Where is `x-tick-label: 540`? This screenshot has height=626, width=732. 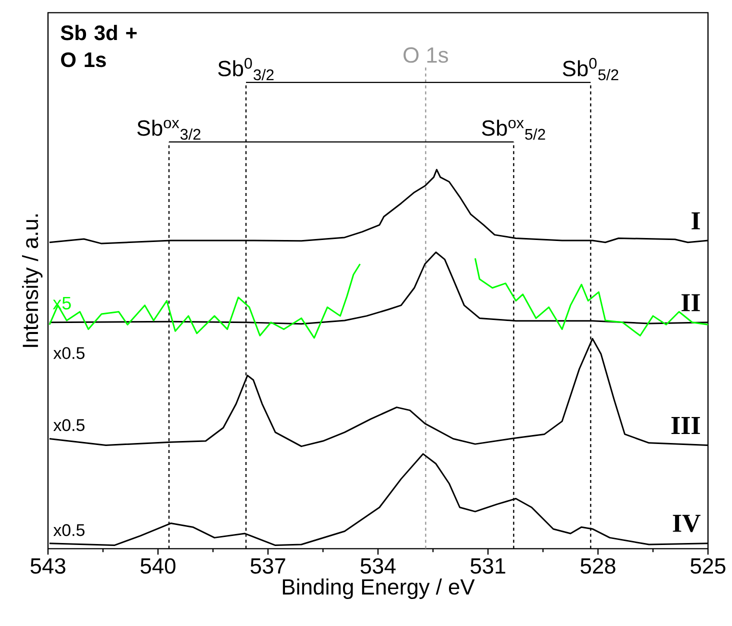 x-tick-label: 540 is located at coordinates (158, 566).